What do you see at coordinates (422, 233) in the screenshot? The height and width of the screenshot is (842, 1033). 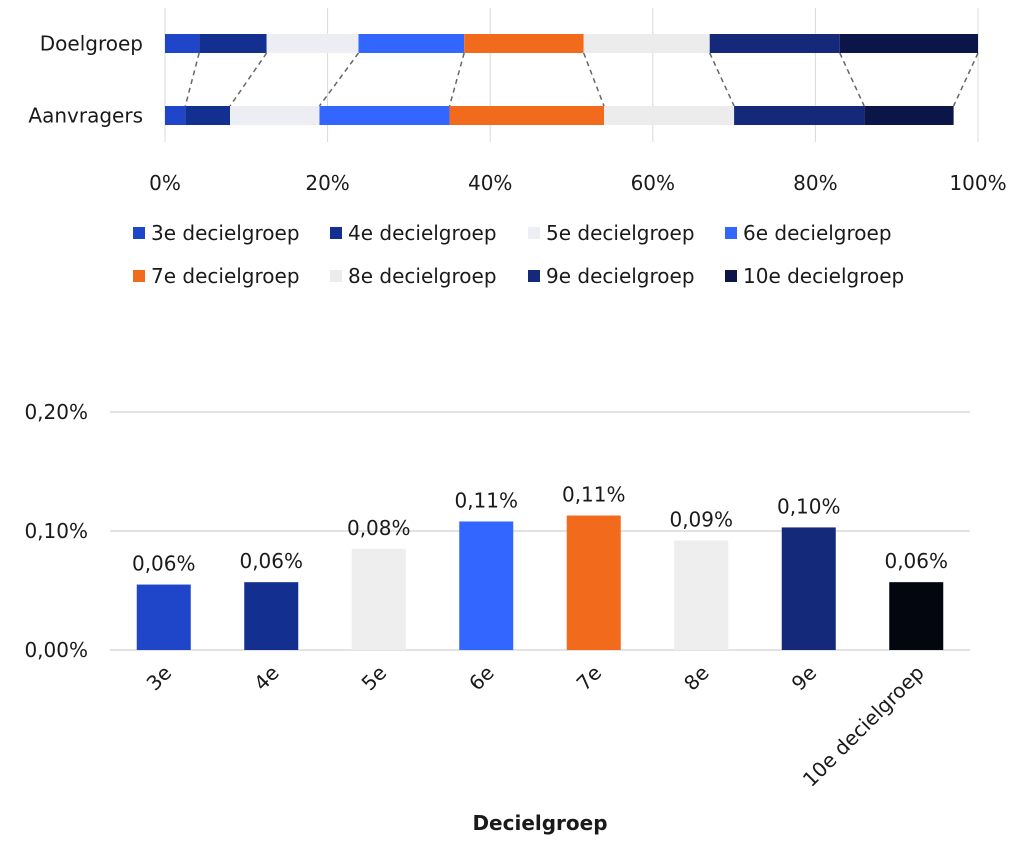 I see `legend-label: 4e decielgroep` at bounding box center [422, 233].